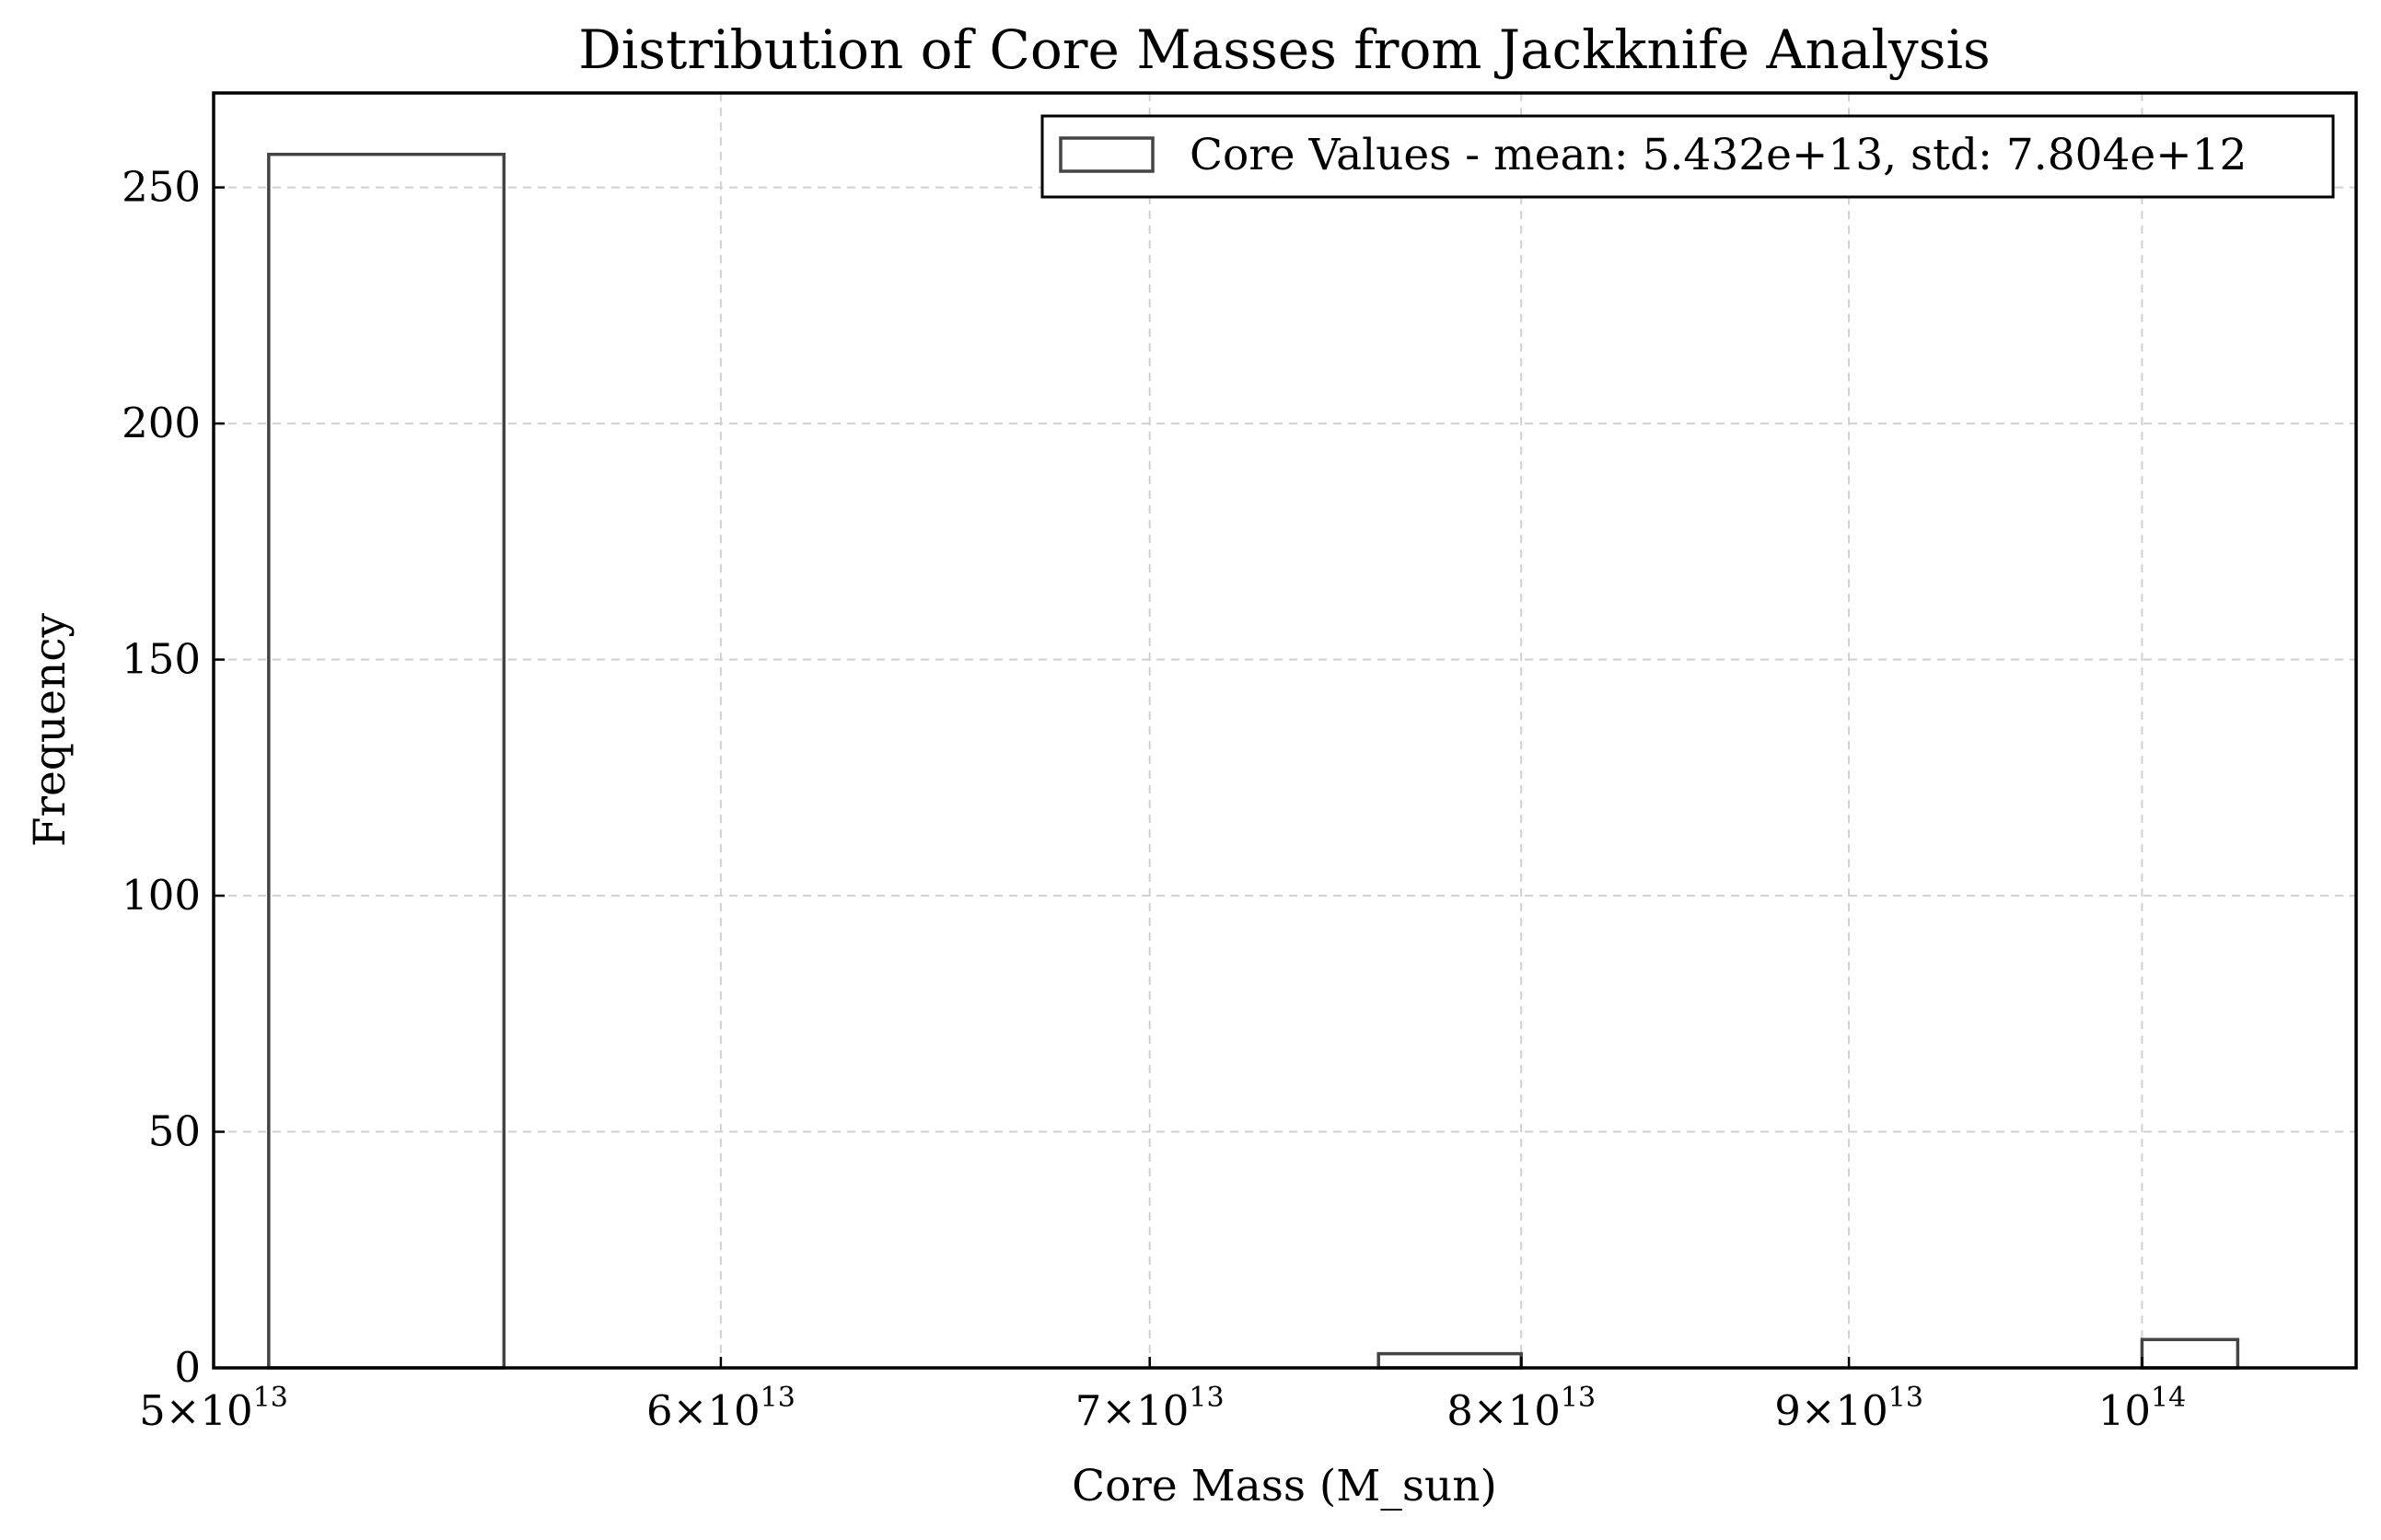 The height and width of the screenshot is (1540, 2381). What do you see at coordinates (50, 729) in the screenshot?
I see `y-axis-label: Frequency` at bounding box center [50, 729].